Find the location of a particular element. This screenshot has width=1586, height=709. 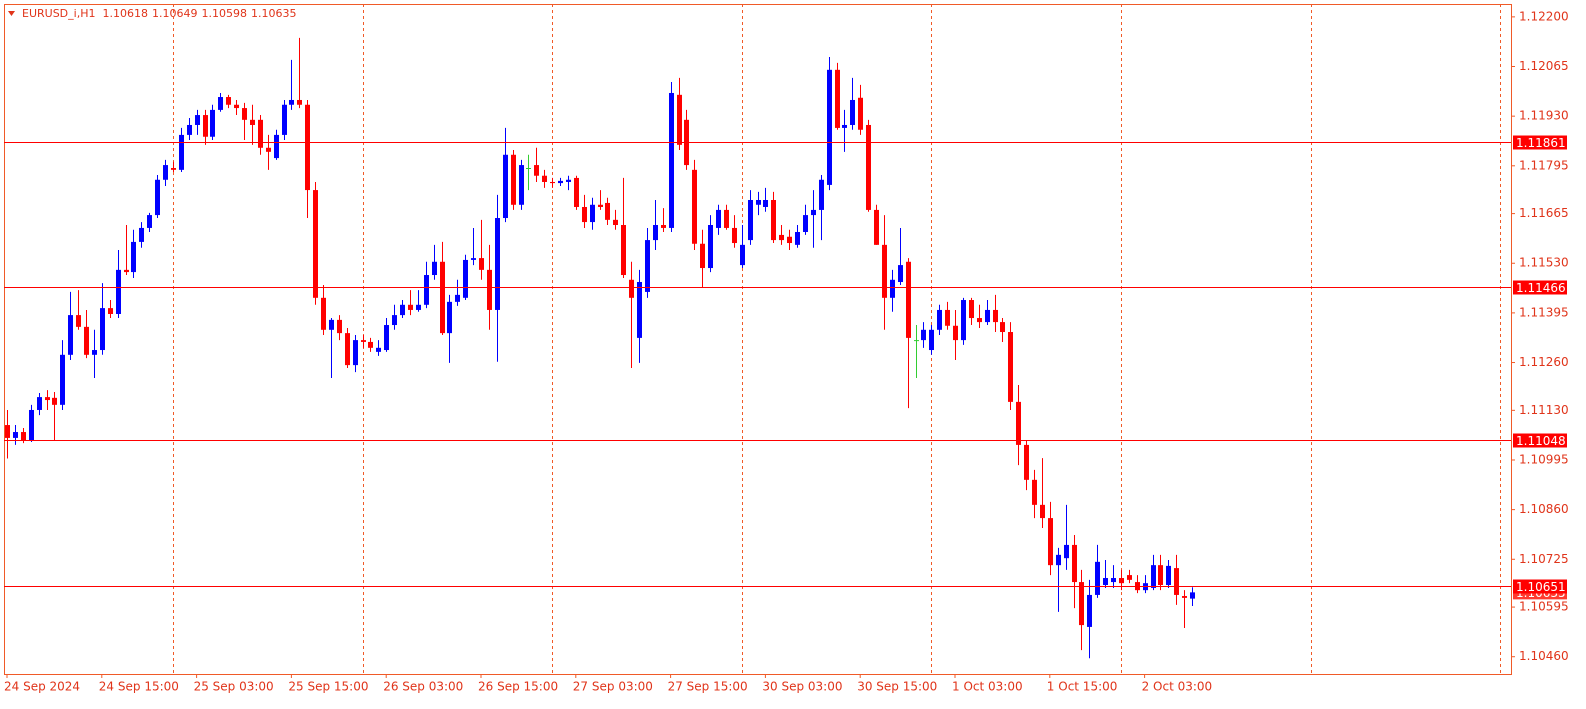

x-tick-label: 26 Sep 03:00 is located at coordinates (423, 687).